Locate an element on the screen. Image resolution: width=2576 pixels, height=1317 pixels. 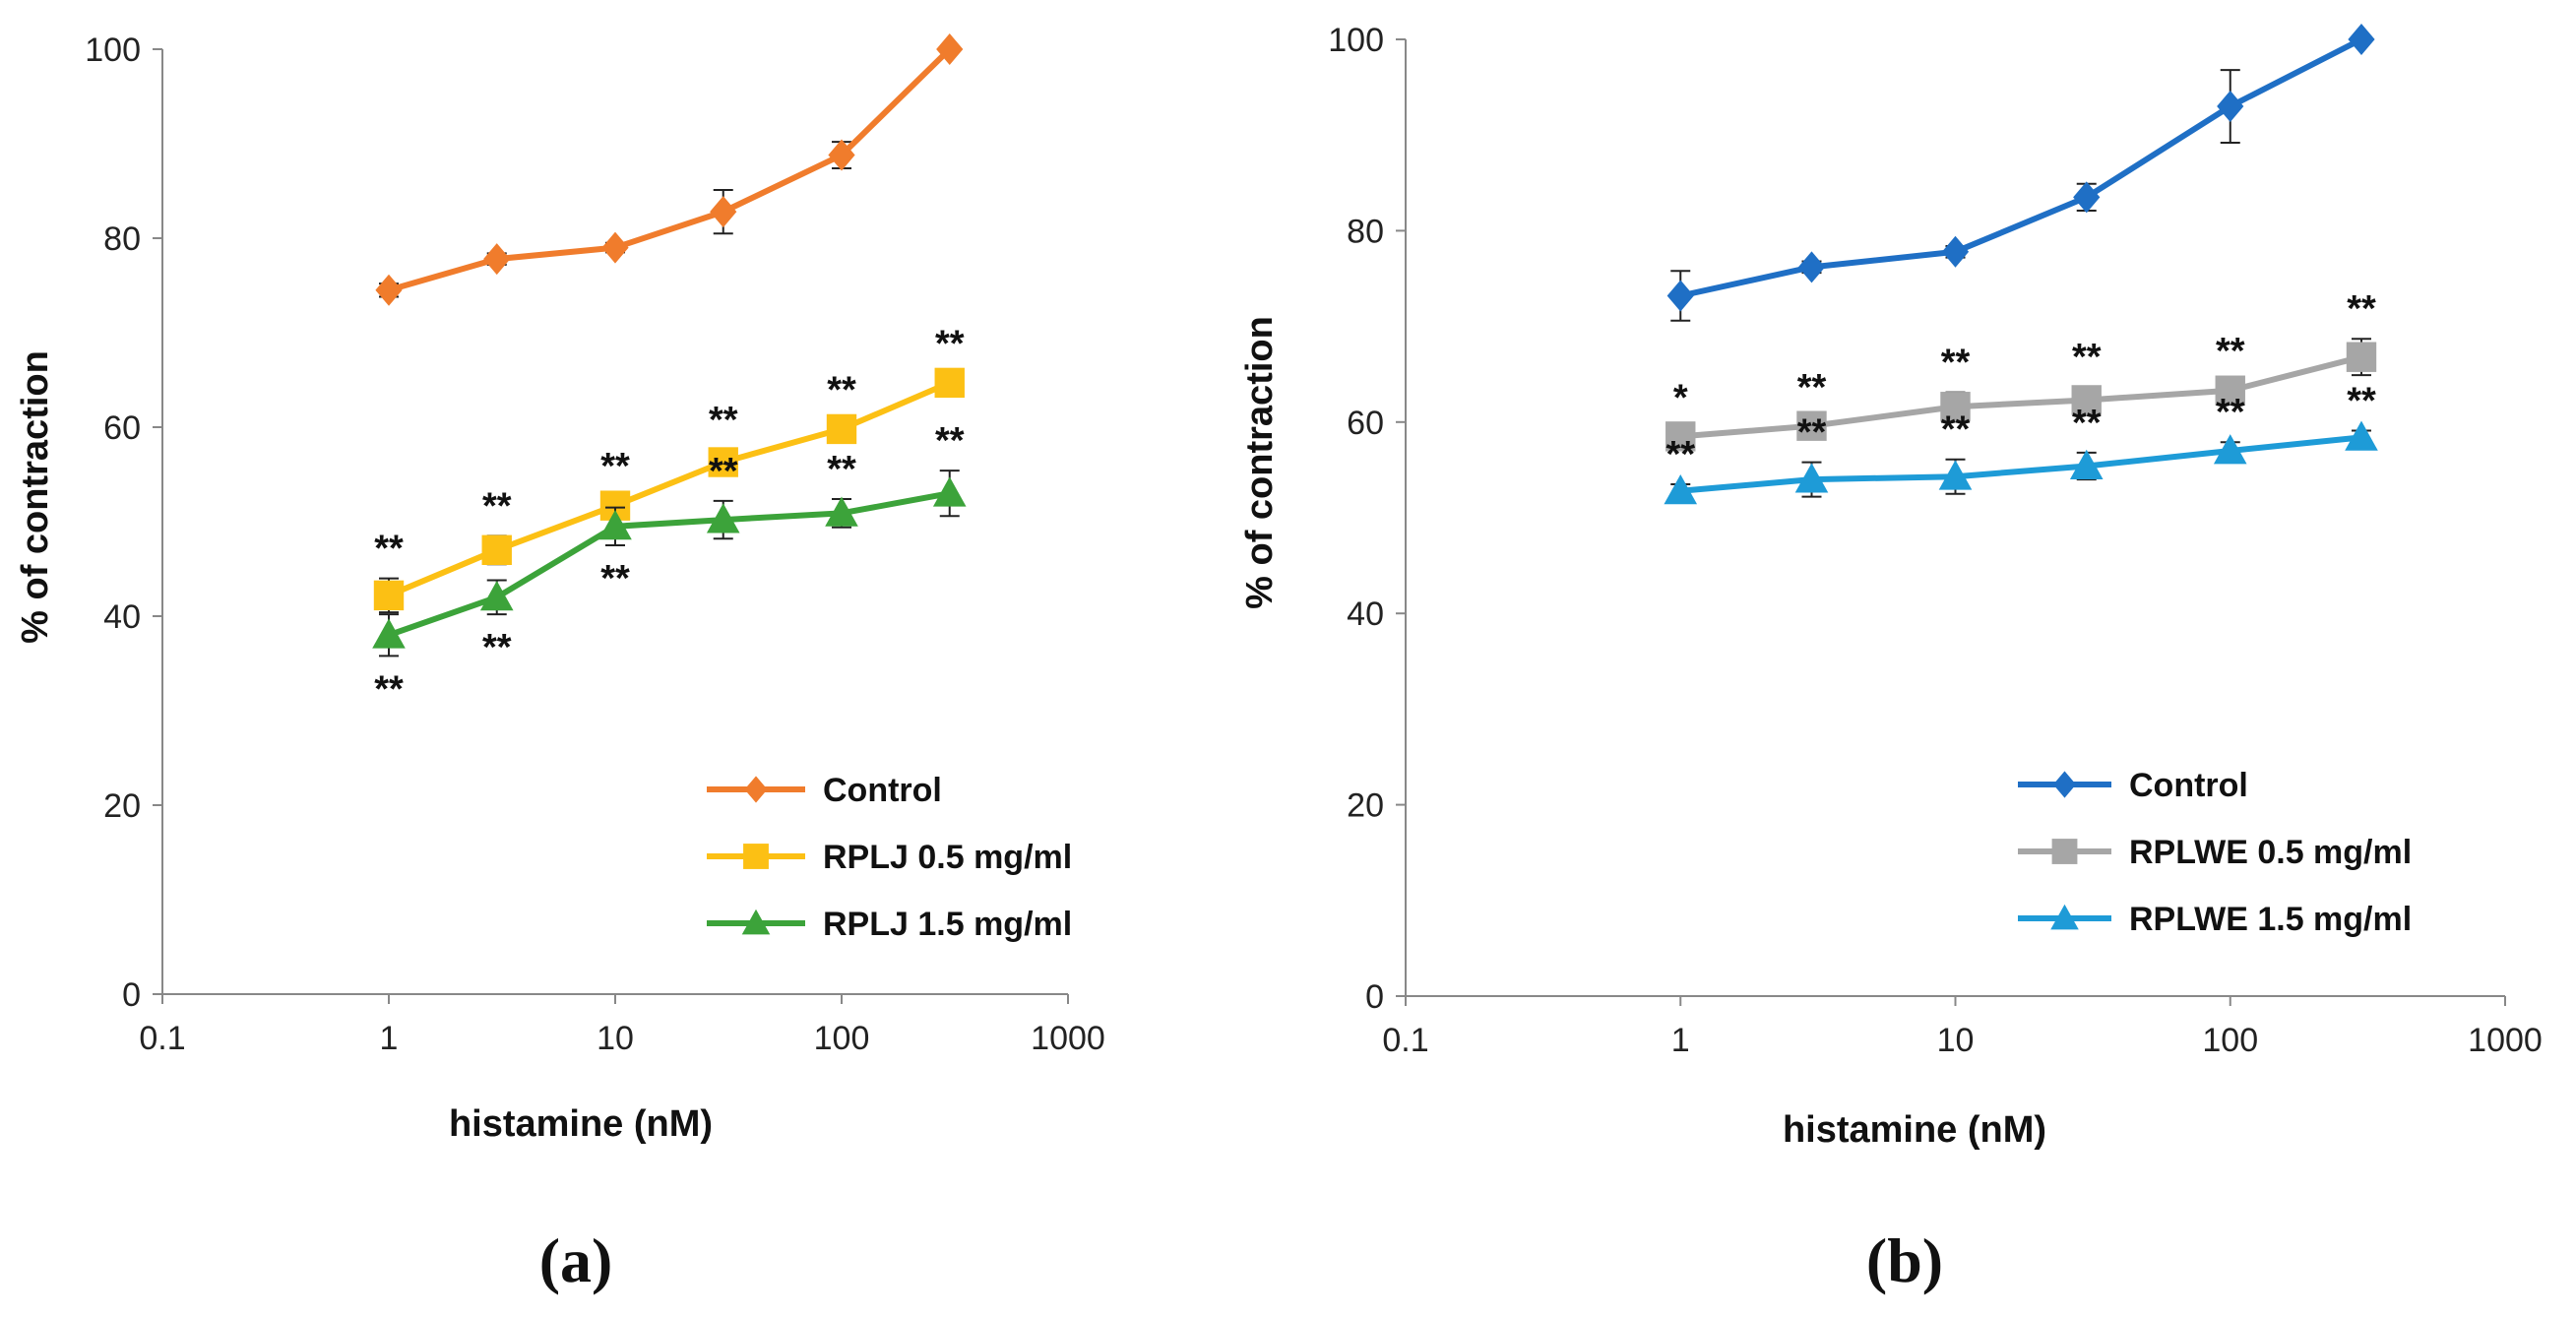
panel-b-marks: * **** ** ******** ** ** ** ** is located at coordinates (2021, 265).